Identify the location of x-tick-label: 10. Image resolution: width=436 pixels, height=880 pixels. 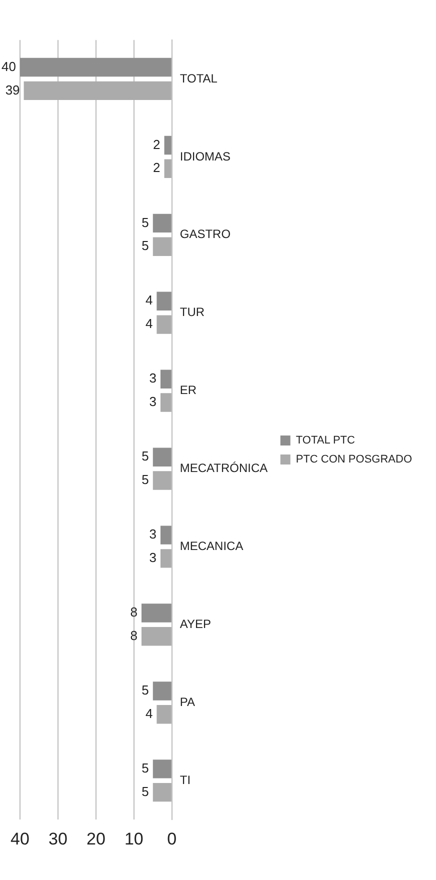
(134, 838).